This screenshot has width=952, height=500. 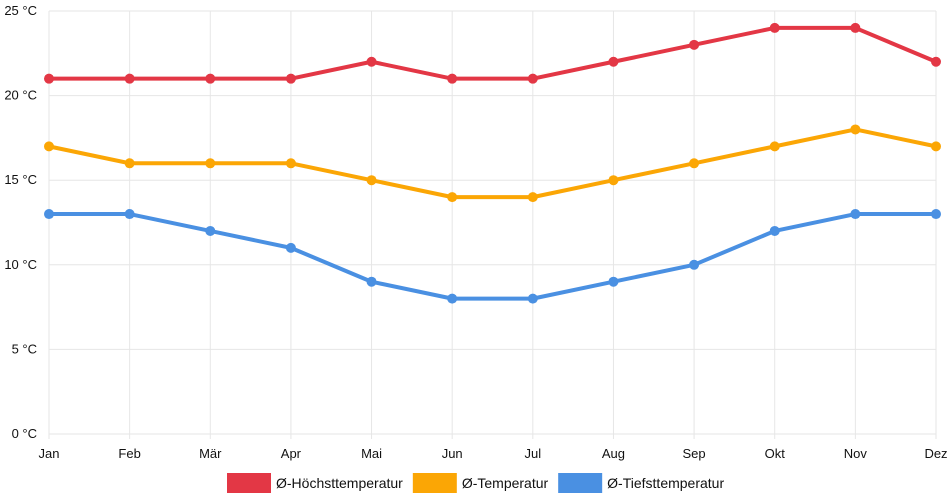 What do you see at coordinates (493, 453) in the screenshot?
I see `x-axis-ticks: Jan Feb Mär Apr Mai Jun Jul Aug Sep Okt Nov Dez` at bounding box center [493, 453].